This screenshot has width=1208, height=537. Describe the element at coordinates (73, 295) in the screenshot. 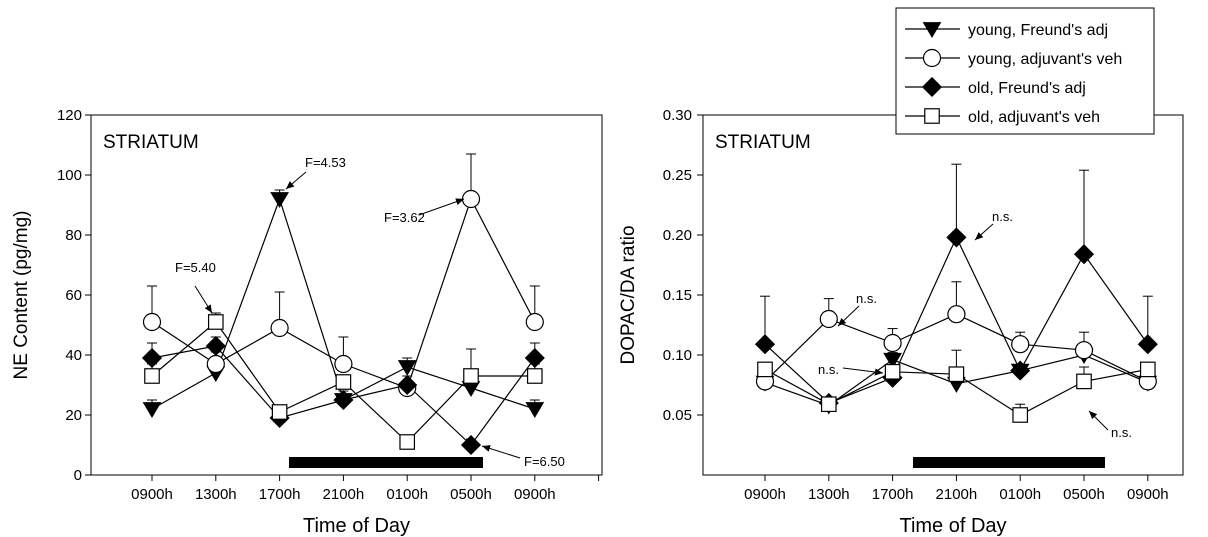

I see `y-tick-label: 60` at that location.